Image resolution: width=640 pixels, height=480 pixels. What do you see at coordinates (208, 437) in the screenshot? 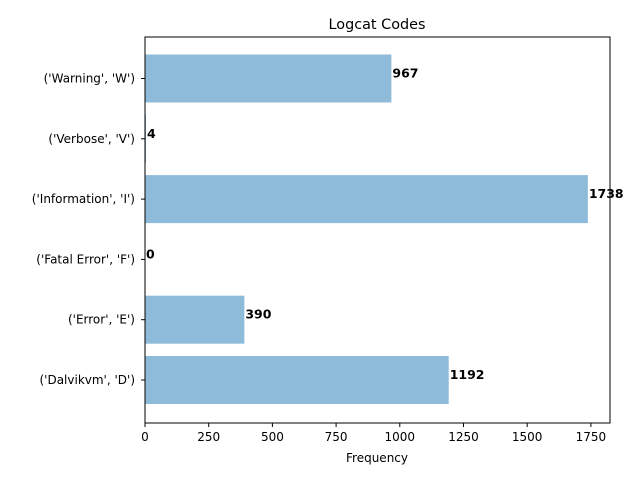
I see `x-tick-label: 250` at bounding box center [208, 437].